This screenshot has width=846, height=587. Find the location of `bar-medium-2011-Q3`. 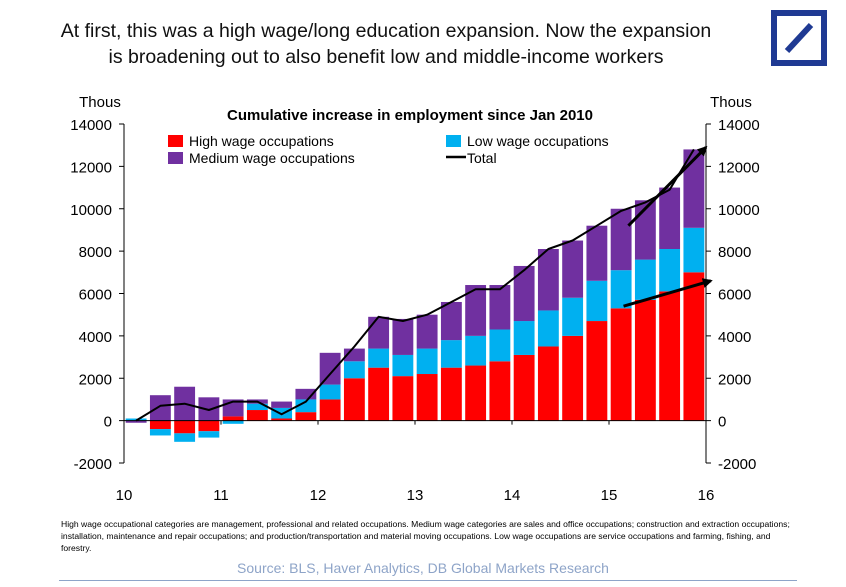

bar-medium-2011-Q3 is located at coordinates (282, 404).